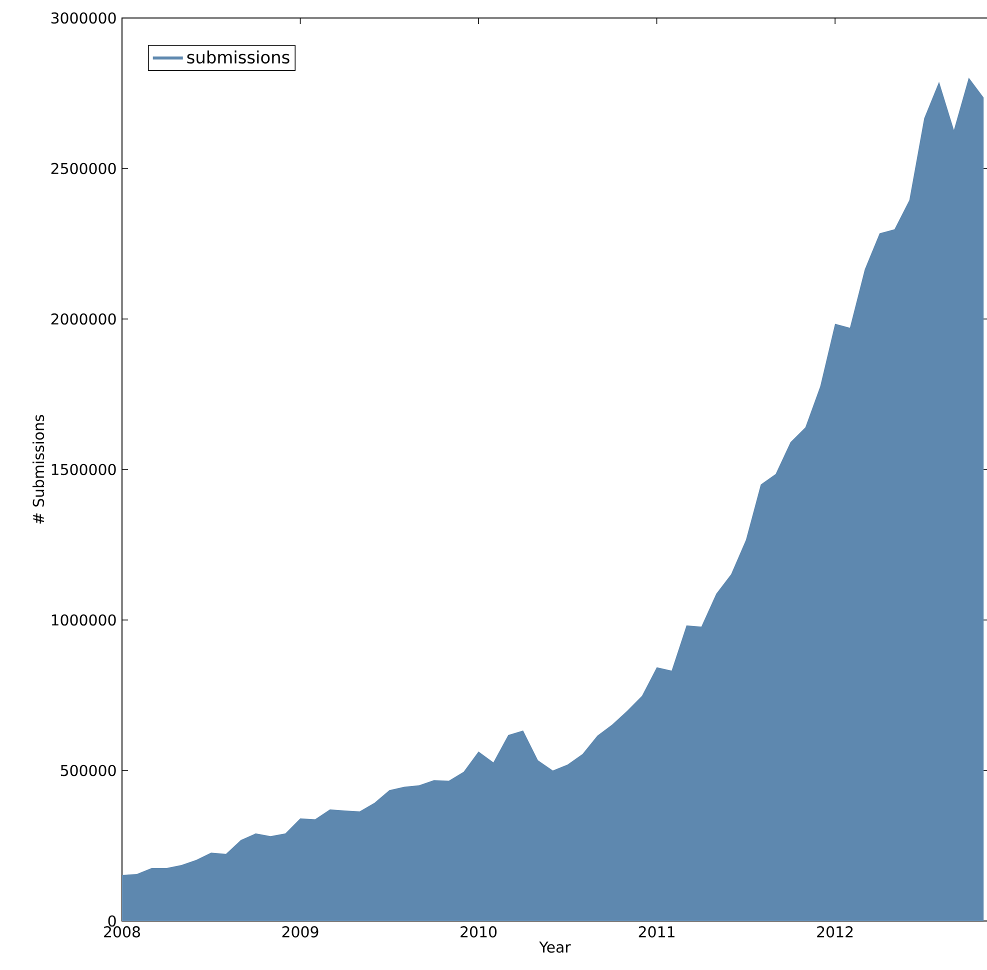  I want to click on y-tick-label: 2000000, so click(83, 319).